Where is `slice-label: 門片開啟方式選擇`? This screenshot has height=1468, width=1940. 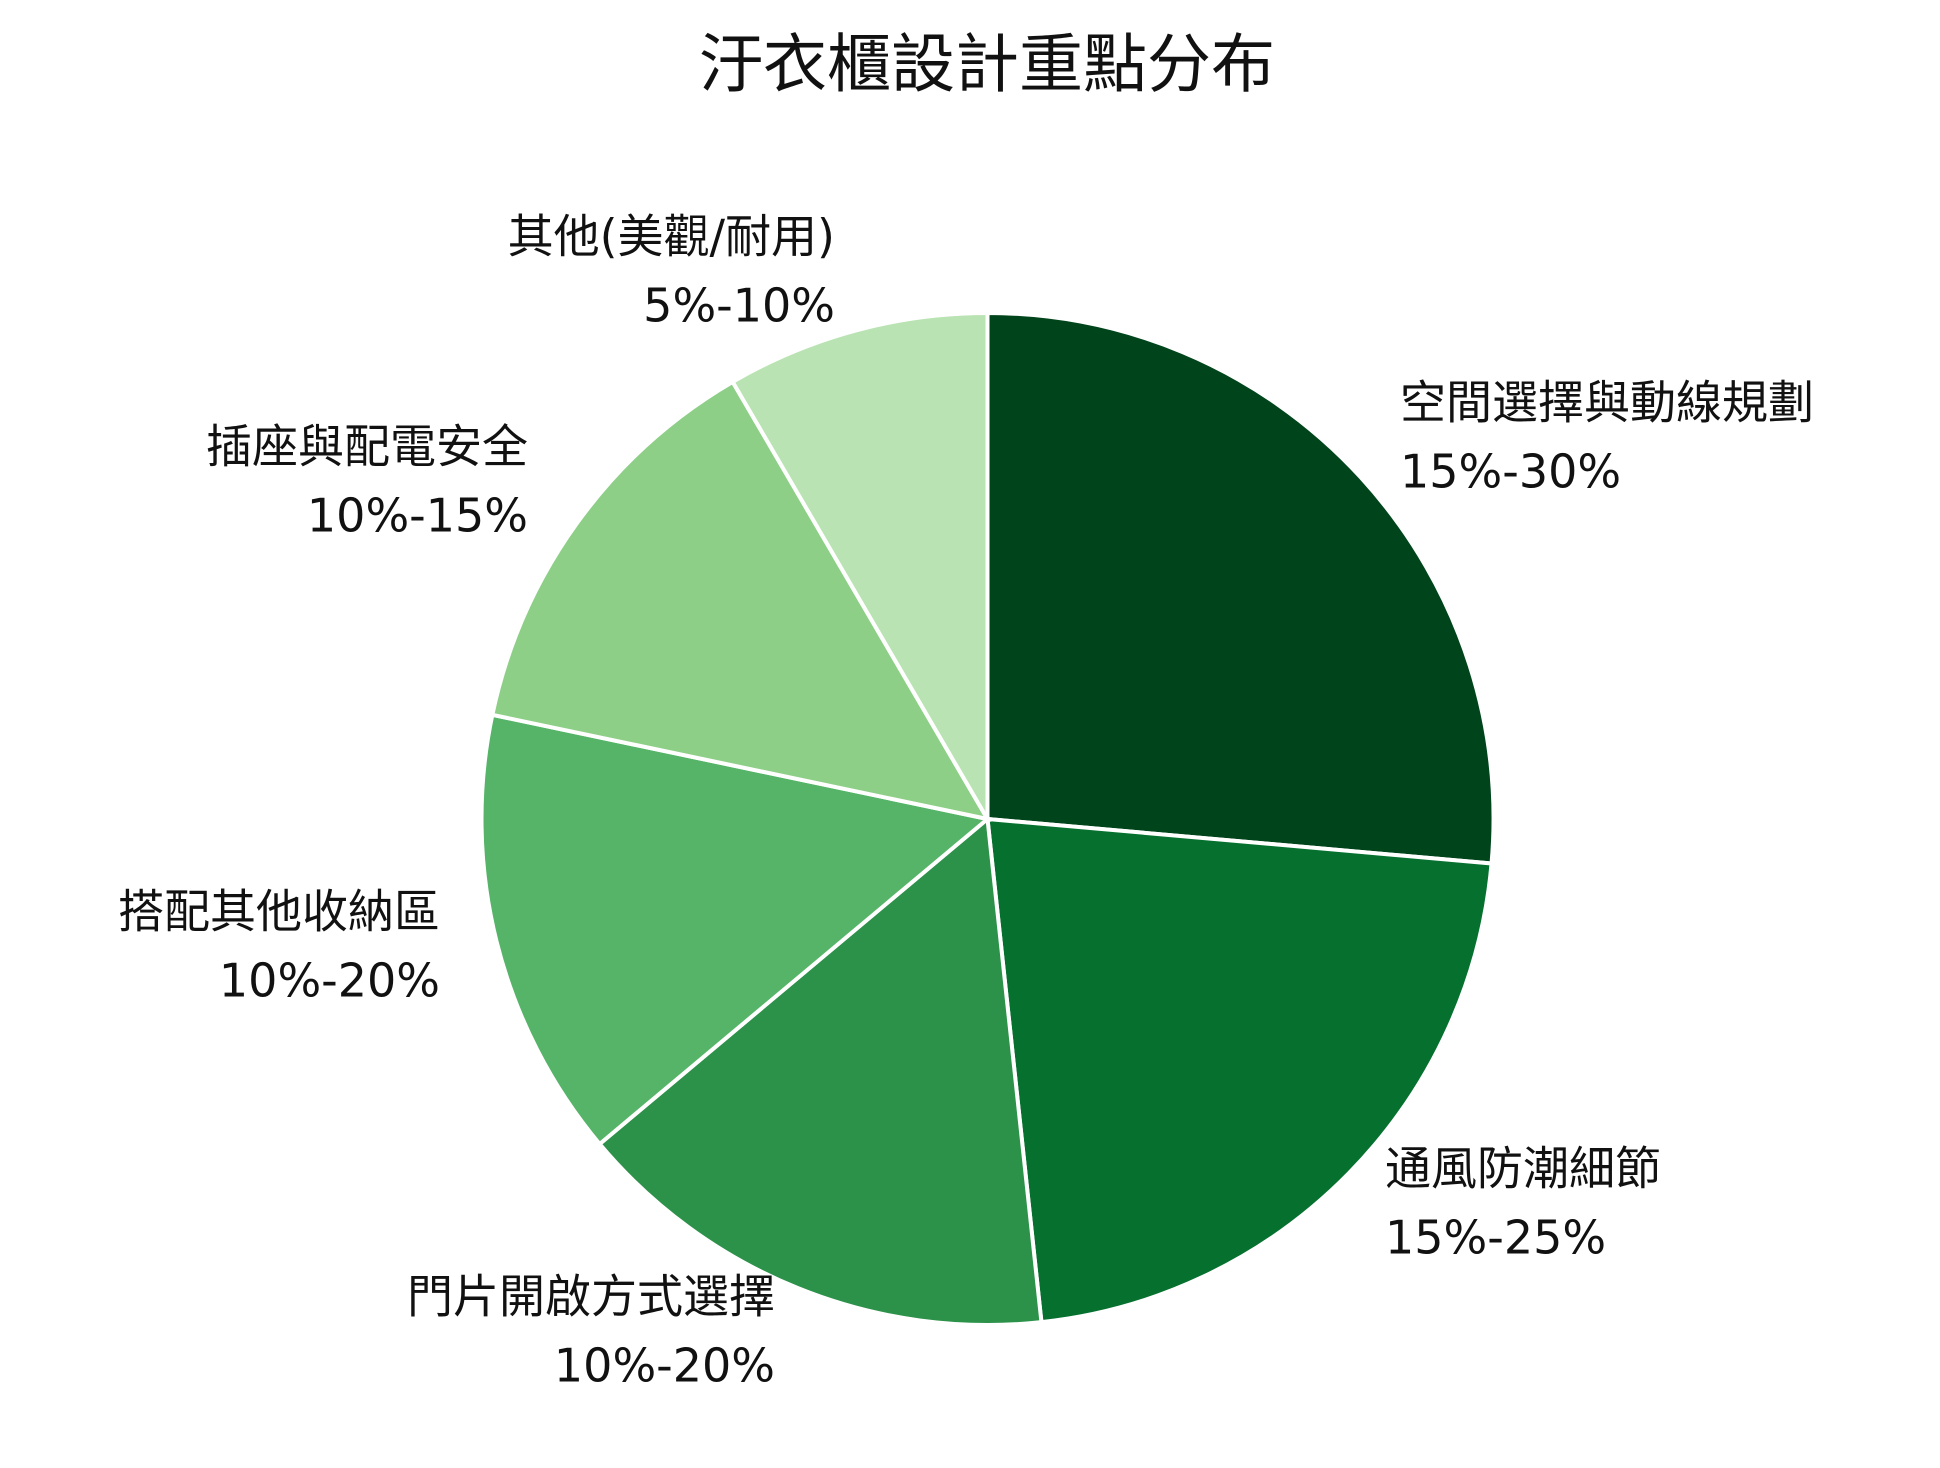
slice-label: 門片開啟方式選擇 is located at coordinates (591, 1297).